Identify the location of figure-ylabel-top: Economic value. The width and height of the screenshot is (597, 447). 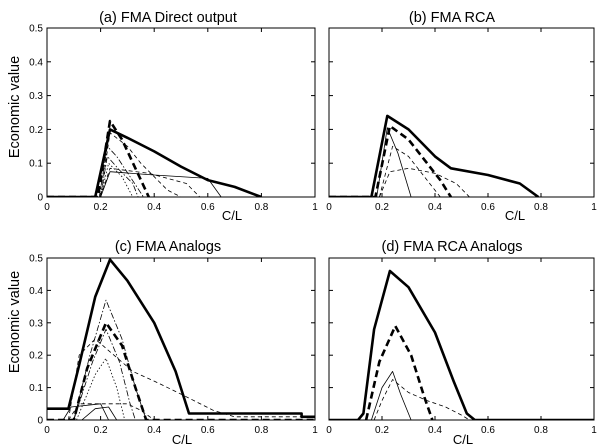
(15, 107).